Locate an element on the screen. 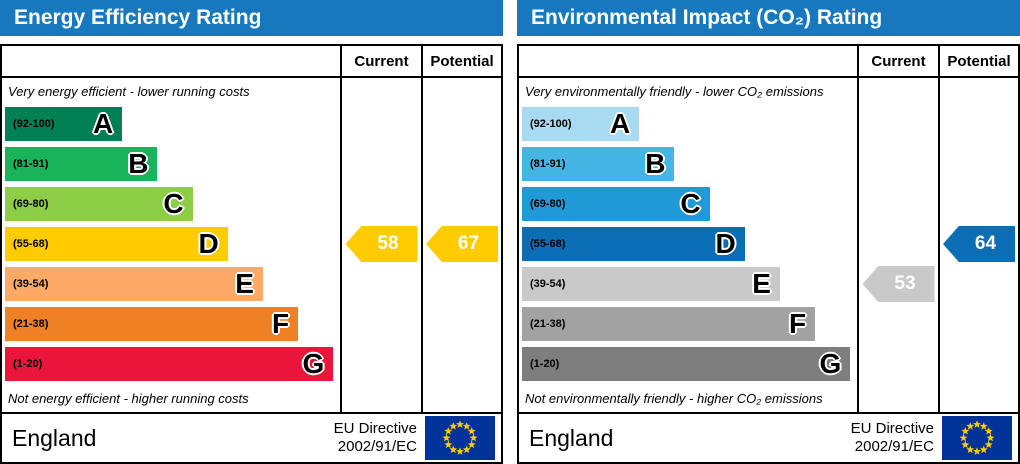  band-range-b: (81-91) is located at coordinates (31, 164).